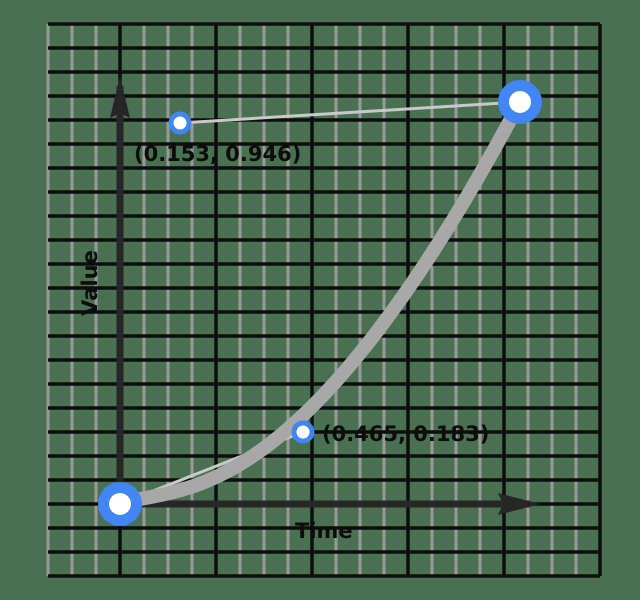  I want to click on control-point-p2, so click(303, 432).